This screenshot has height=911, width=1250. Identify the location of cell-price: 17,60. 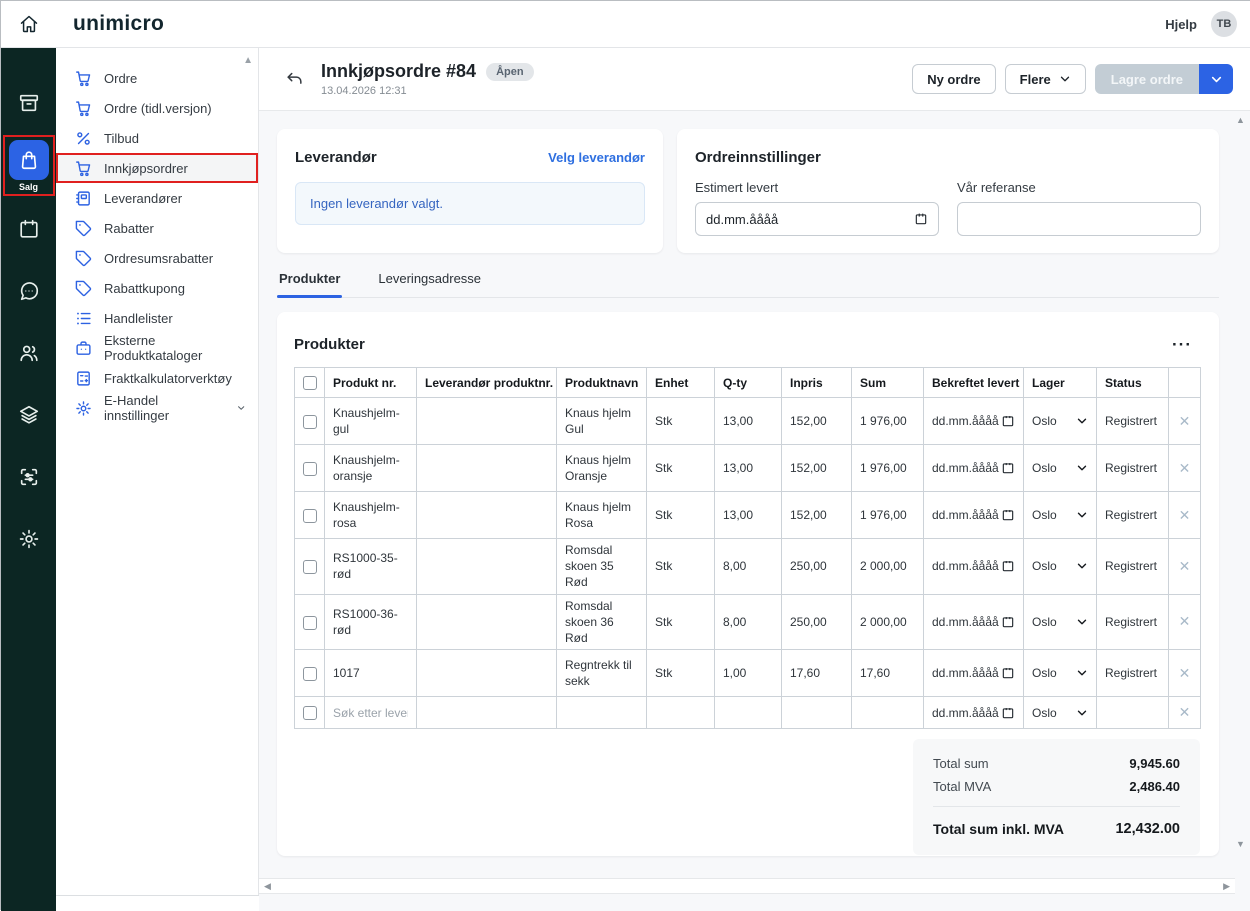
(816, 673).